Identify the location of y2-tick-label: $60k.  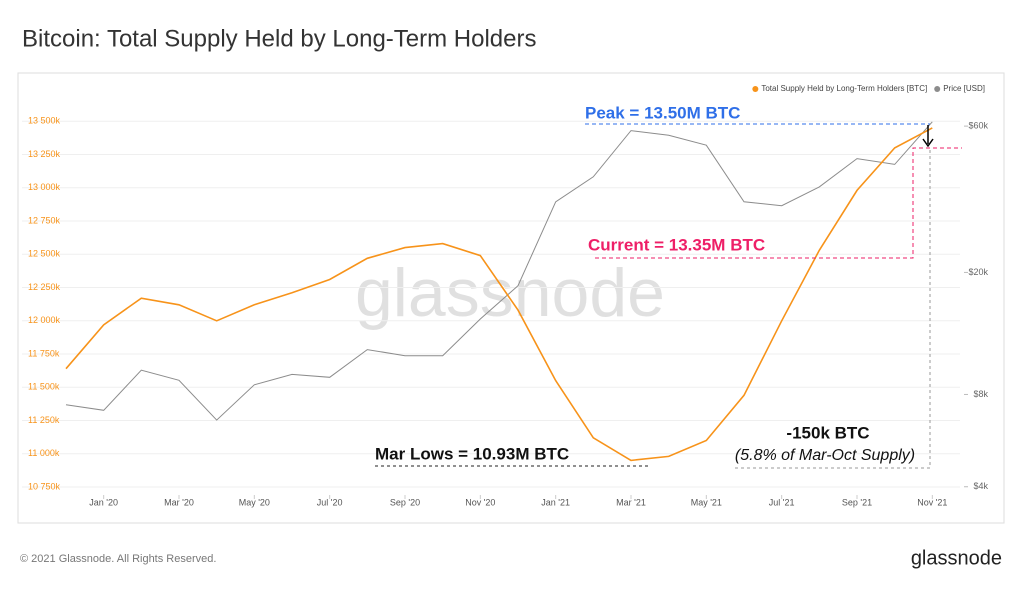
(978, 125).